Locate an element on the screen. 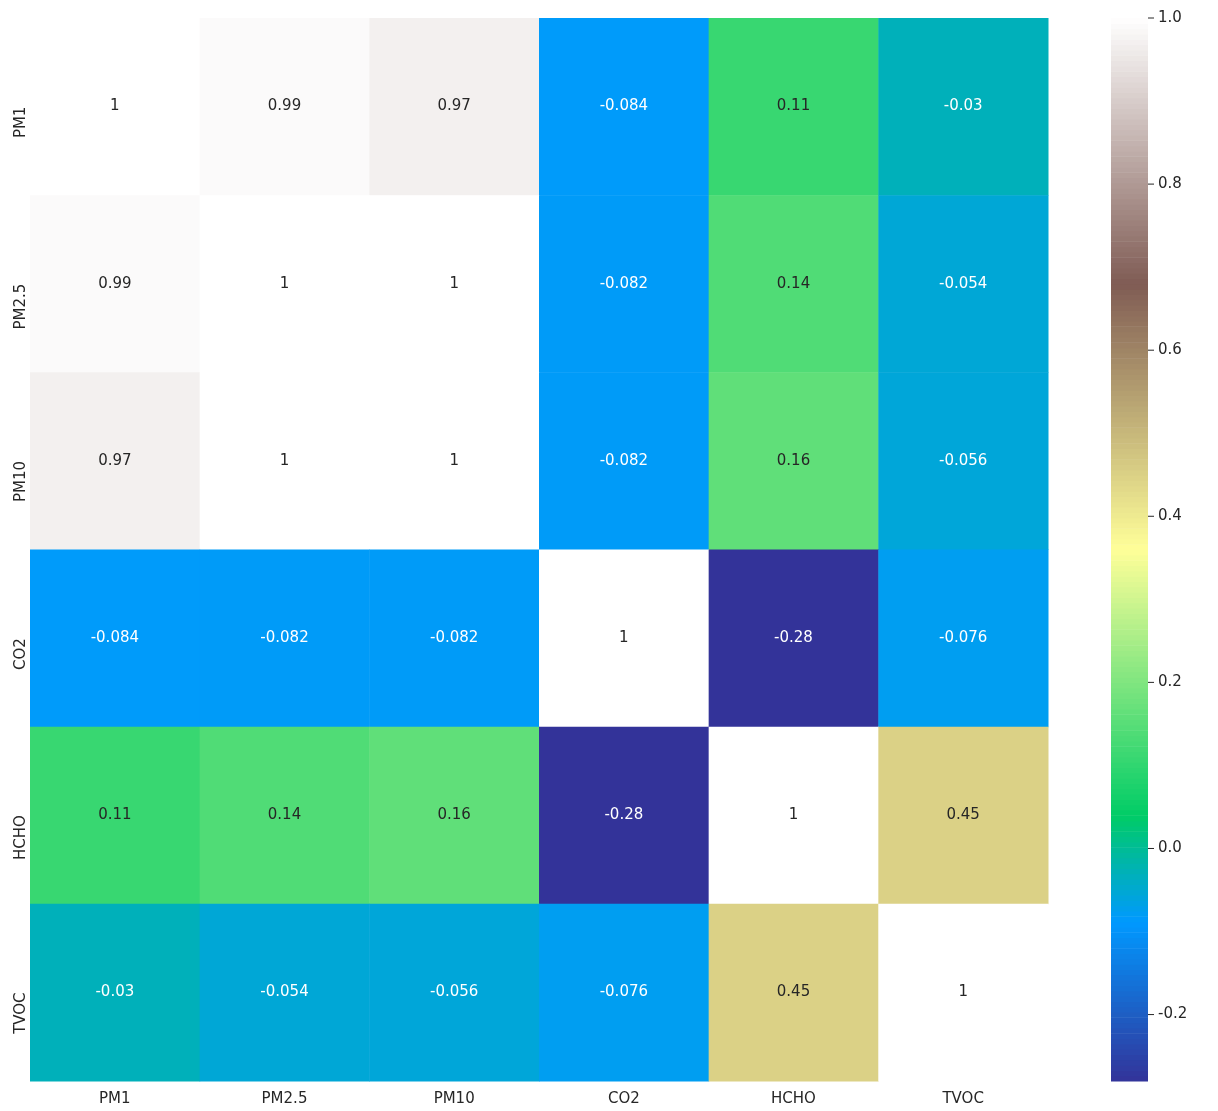  x-tick-label: TVOC is located at coordinates (962, 1097).